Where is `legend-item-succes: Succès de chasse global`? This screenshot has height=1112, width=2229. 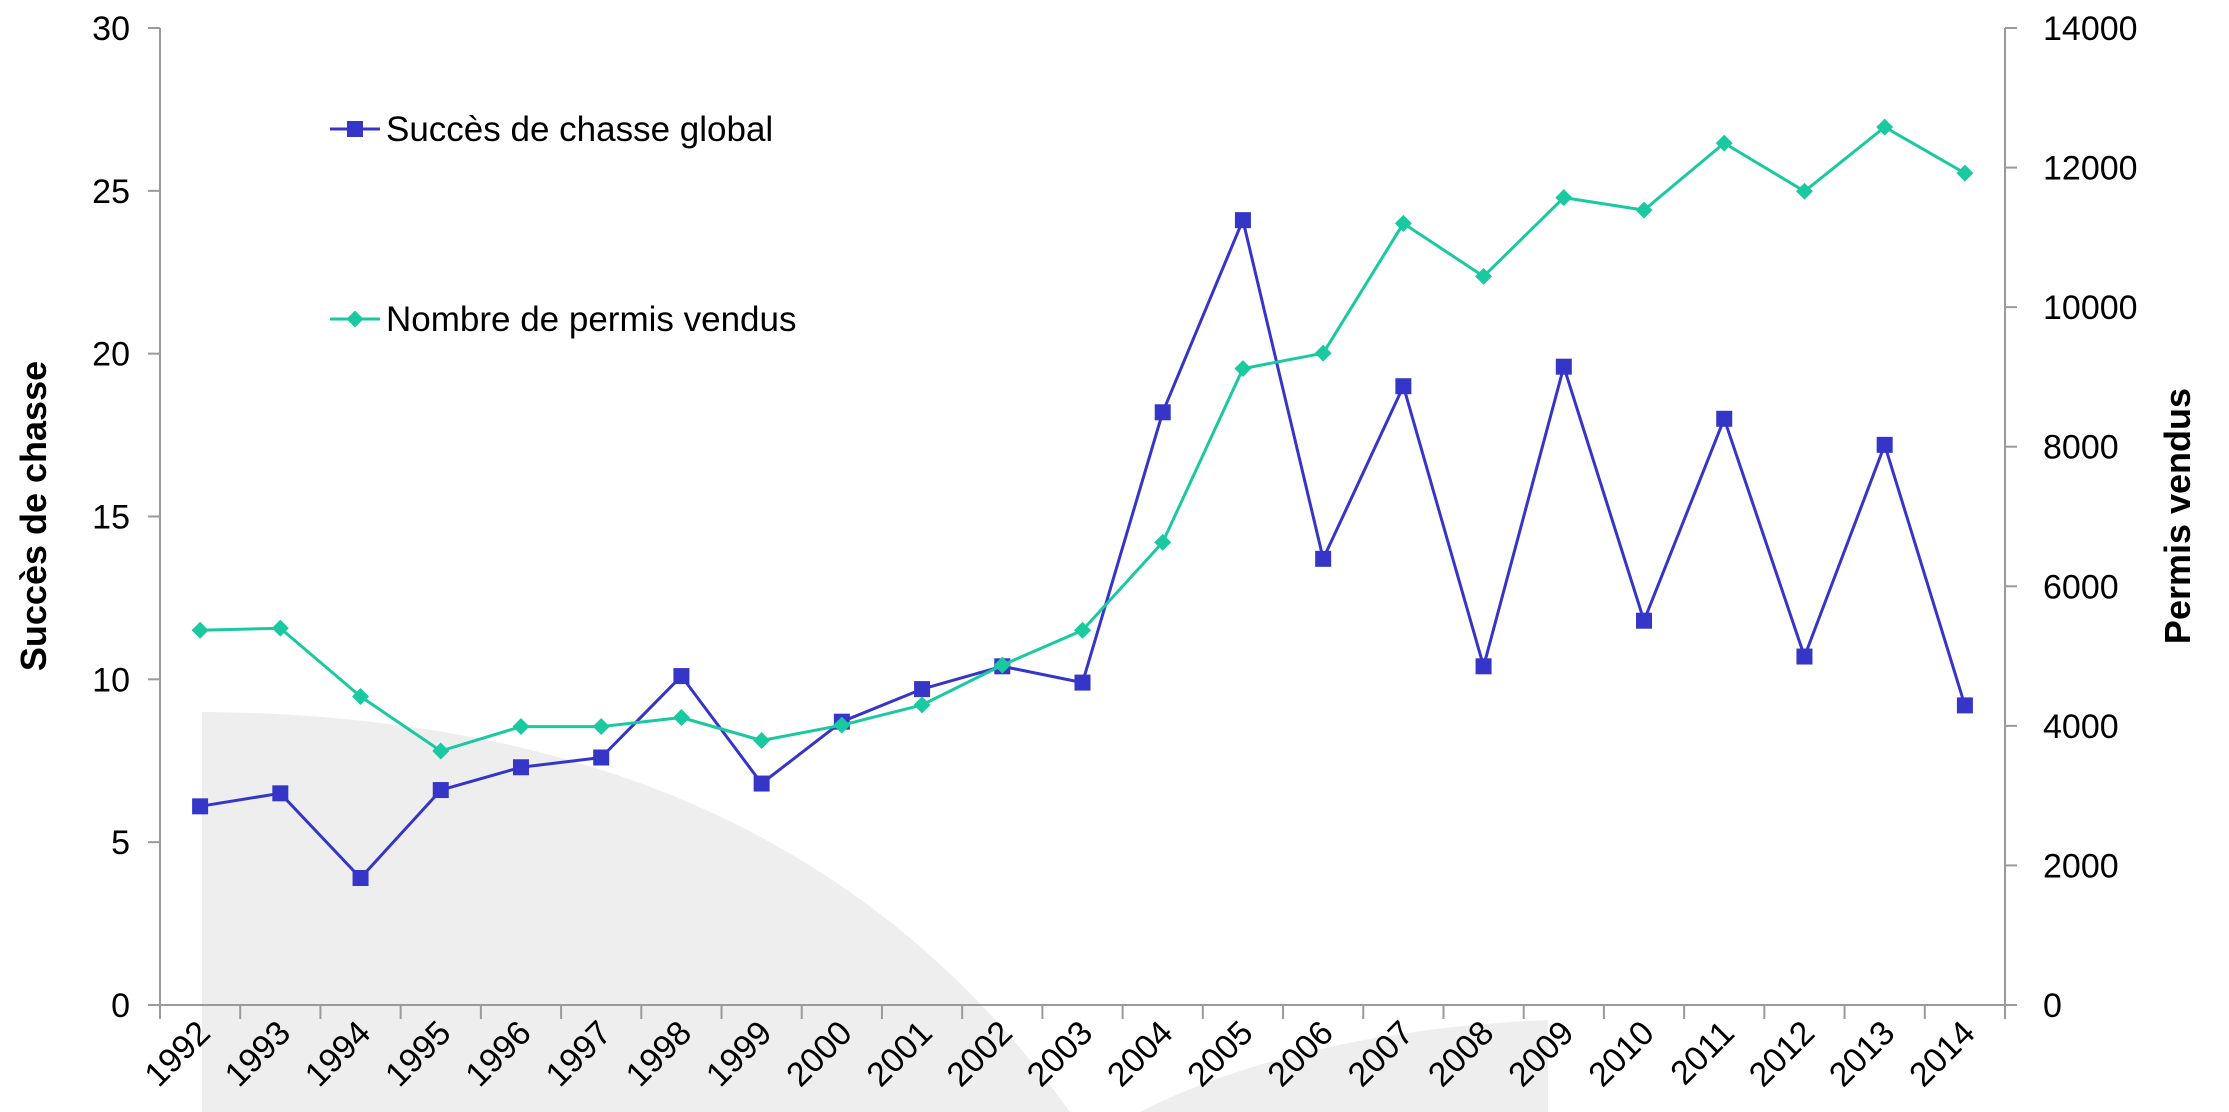
legend-item-succes: Succès de chasse global is located at coordinates (551, 129).